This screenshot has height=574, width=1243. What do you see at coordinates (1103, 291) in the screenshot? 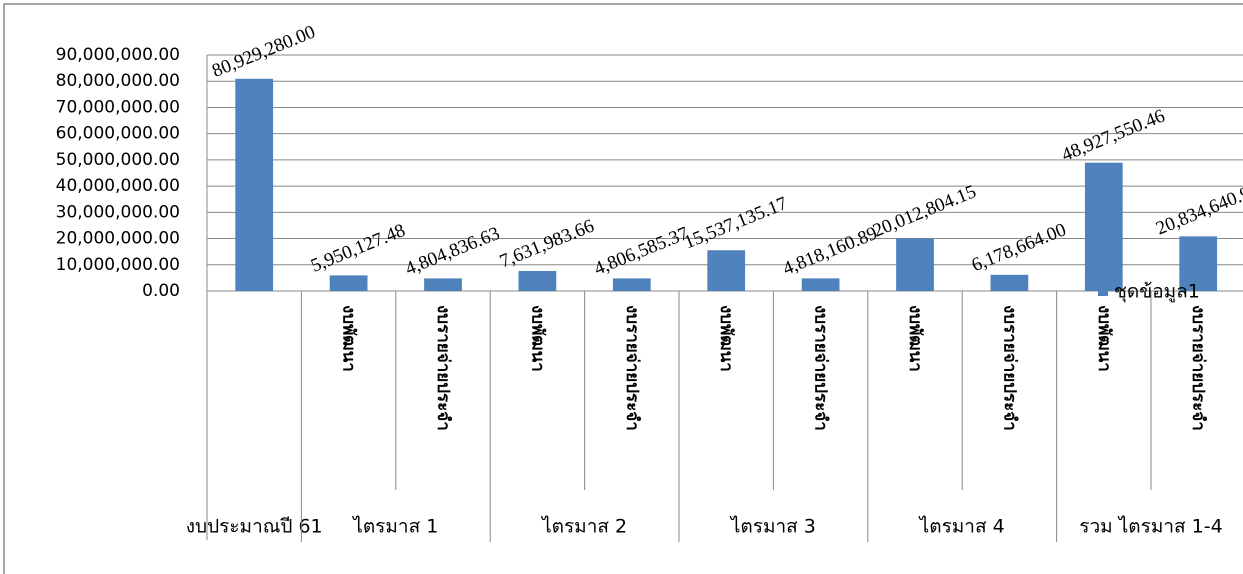
I see `legend-swatch` at bounding box center [1103, 291].